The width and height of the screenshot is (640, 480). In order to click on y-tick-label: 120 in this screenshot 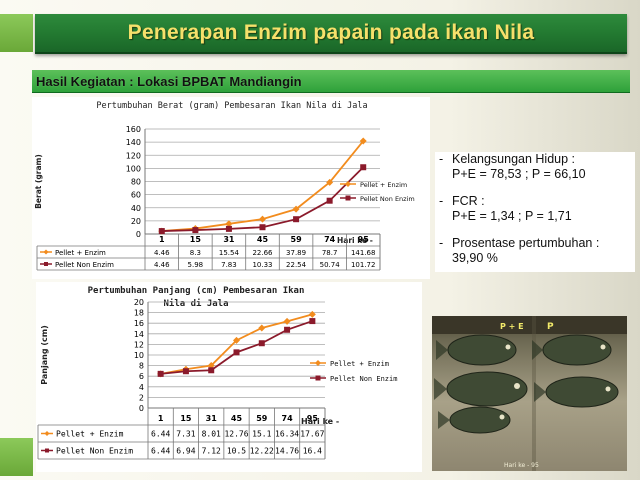, I will do `click(133, 155)`.